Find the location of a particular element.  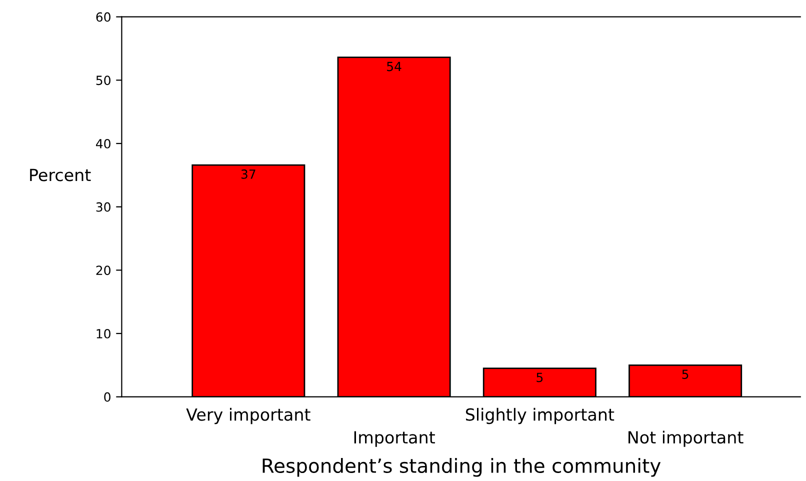

y-tick-label: 60 is located at coordinates (103, 17).